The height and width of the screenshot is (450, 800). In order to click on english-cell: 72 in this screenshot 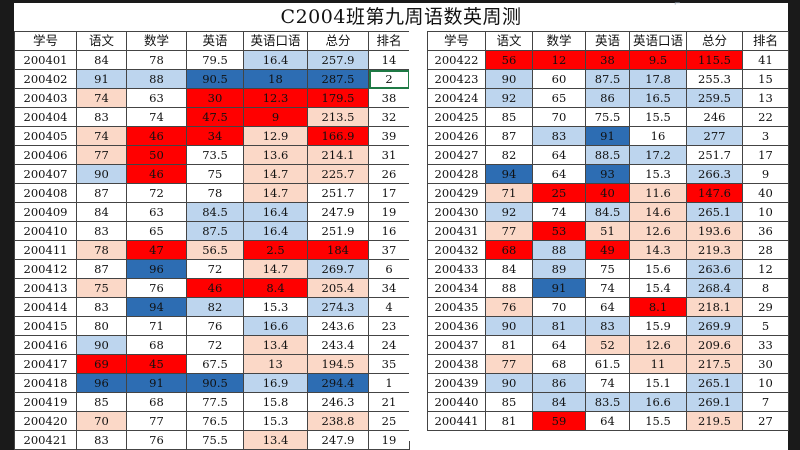, I will do `click(215, 345)`.